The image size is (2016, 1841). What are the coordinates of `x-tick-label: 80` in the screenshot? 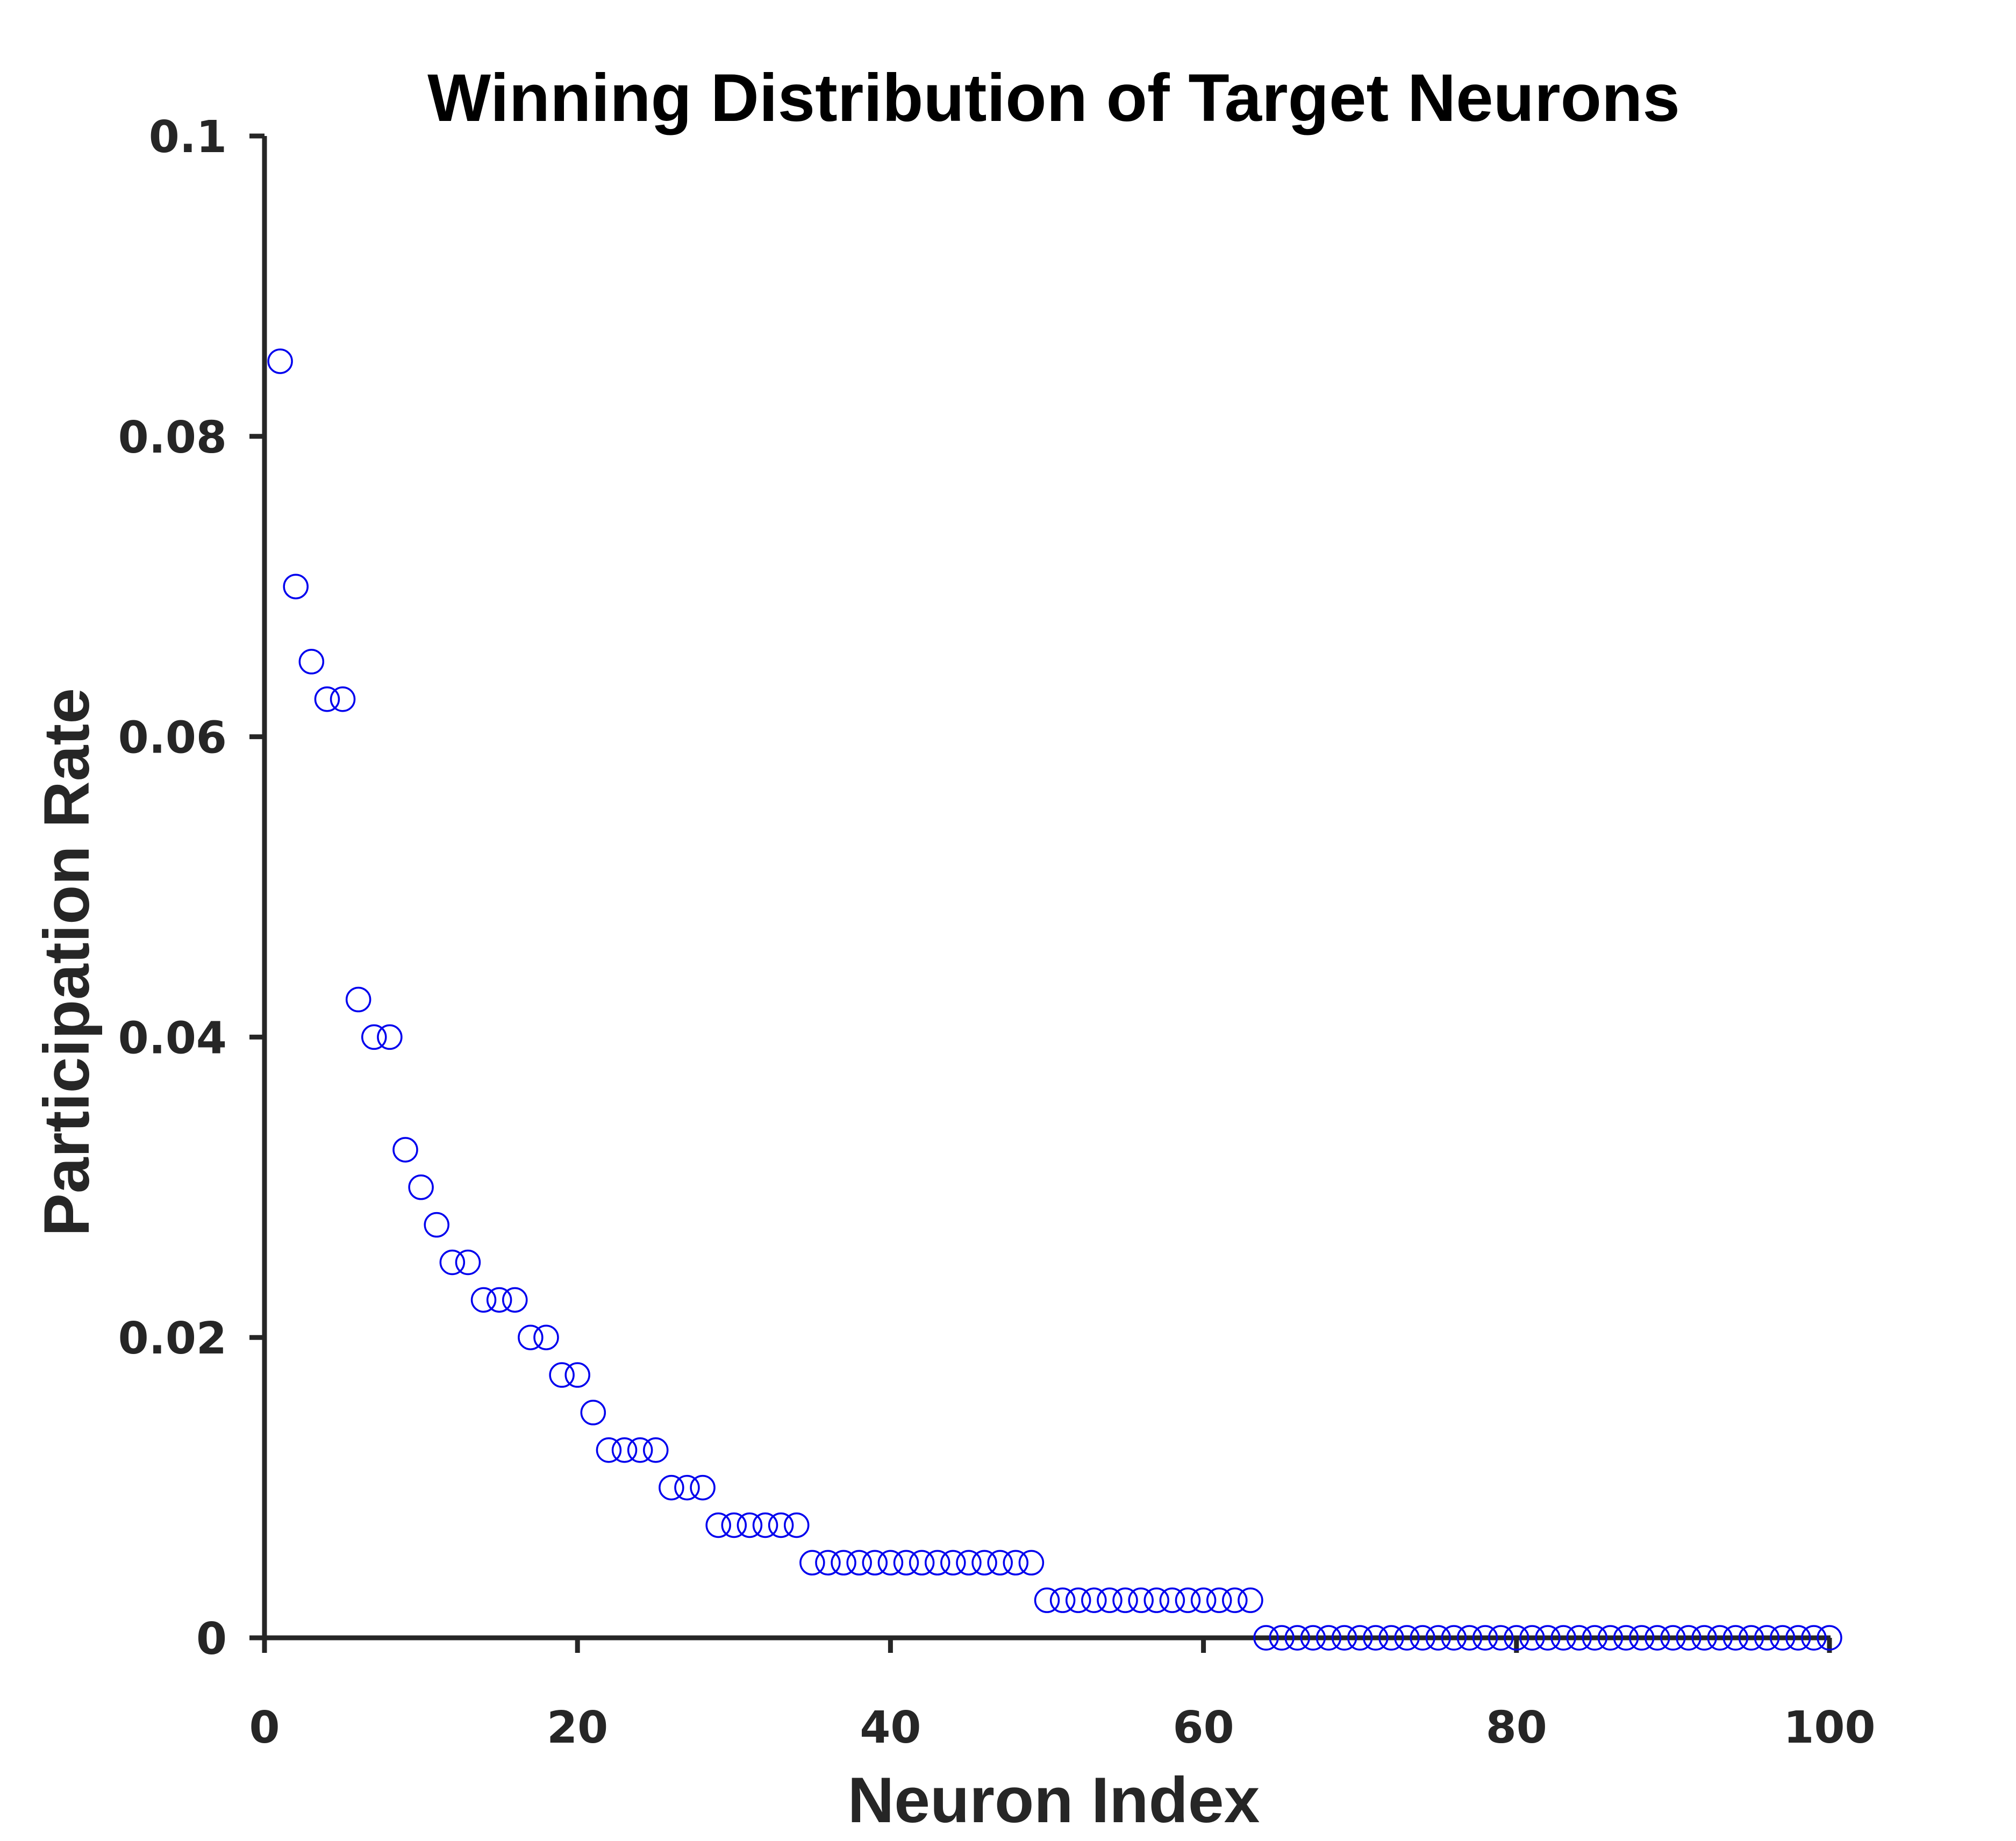 It's located at (1516, 1727).